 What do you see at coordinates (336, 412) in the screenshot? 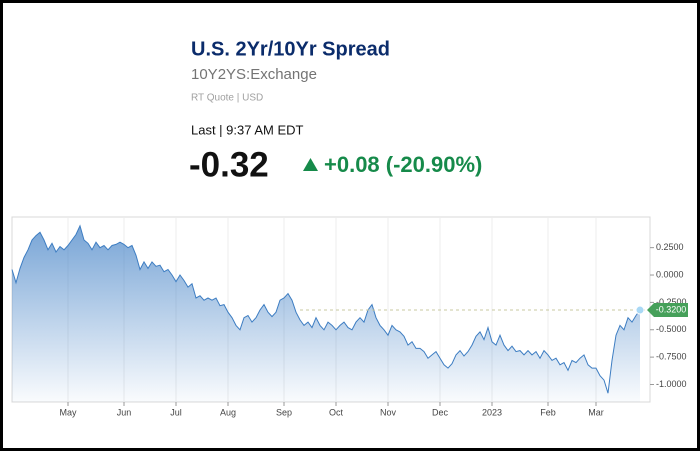
I see `x-tick-label: Oct` at bounding box center [336, 412].